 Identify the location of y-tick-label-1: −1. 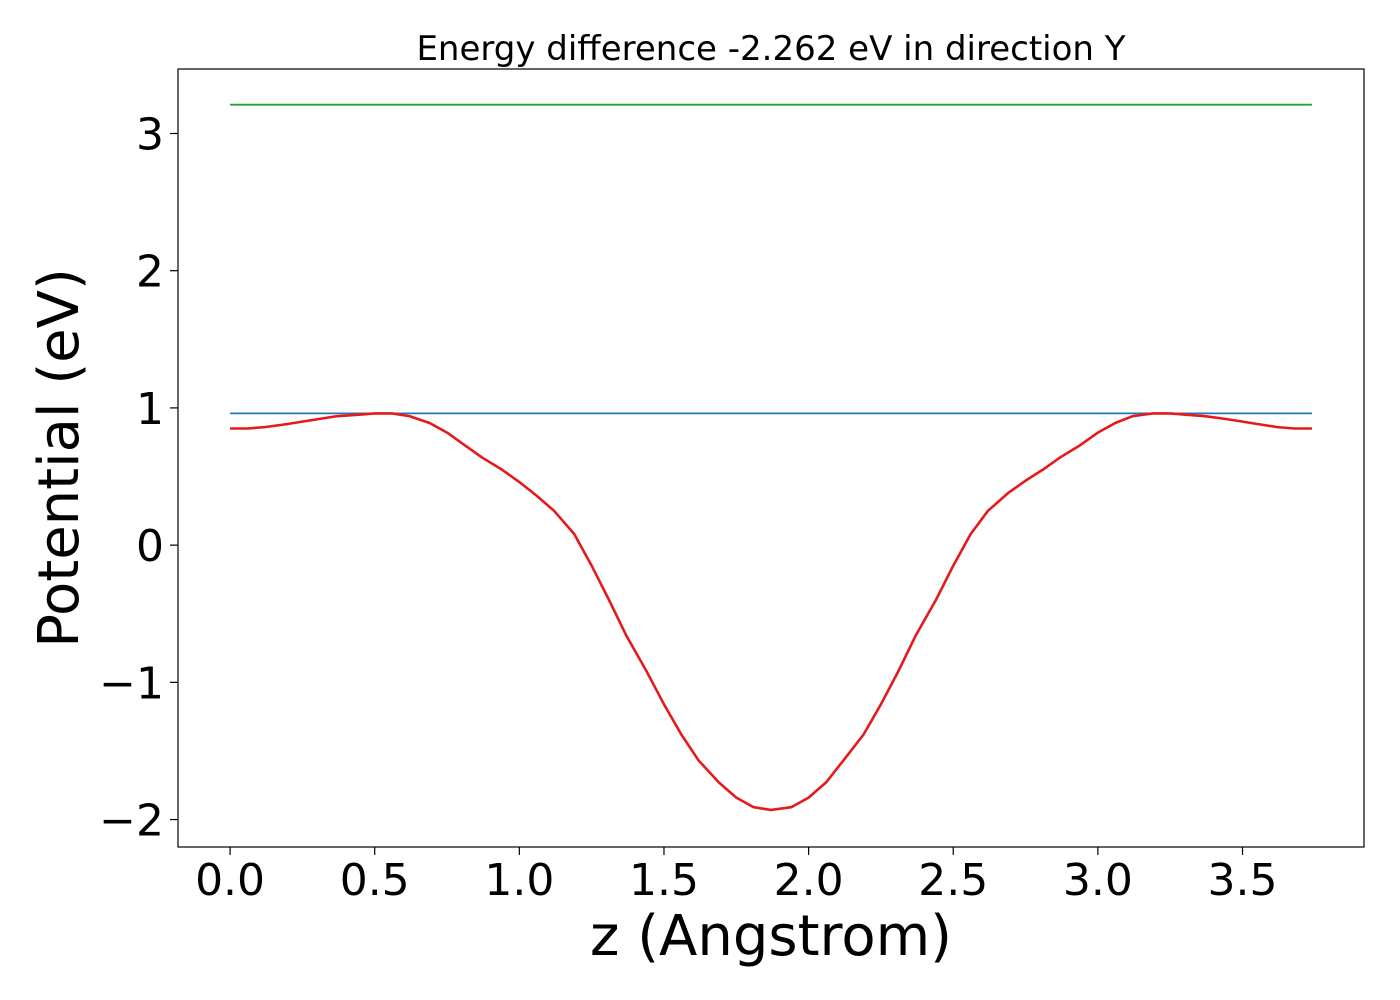
(131, 683).